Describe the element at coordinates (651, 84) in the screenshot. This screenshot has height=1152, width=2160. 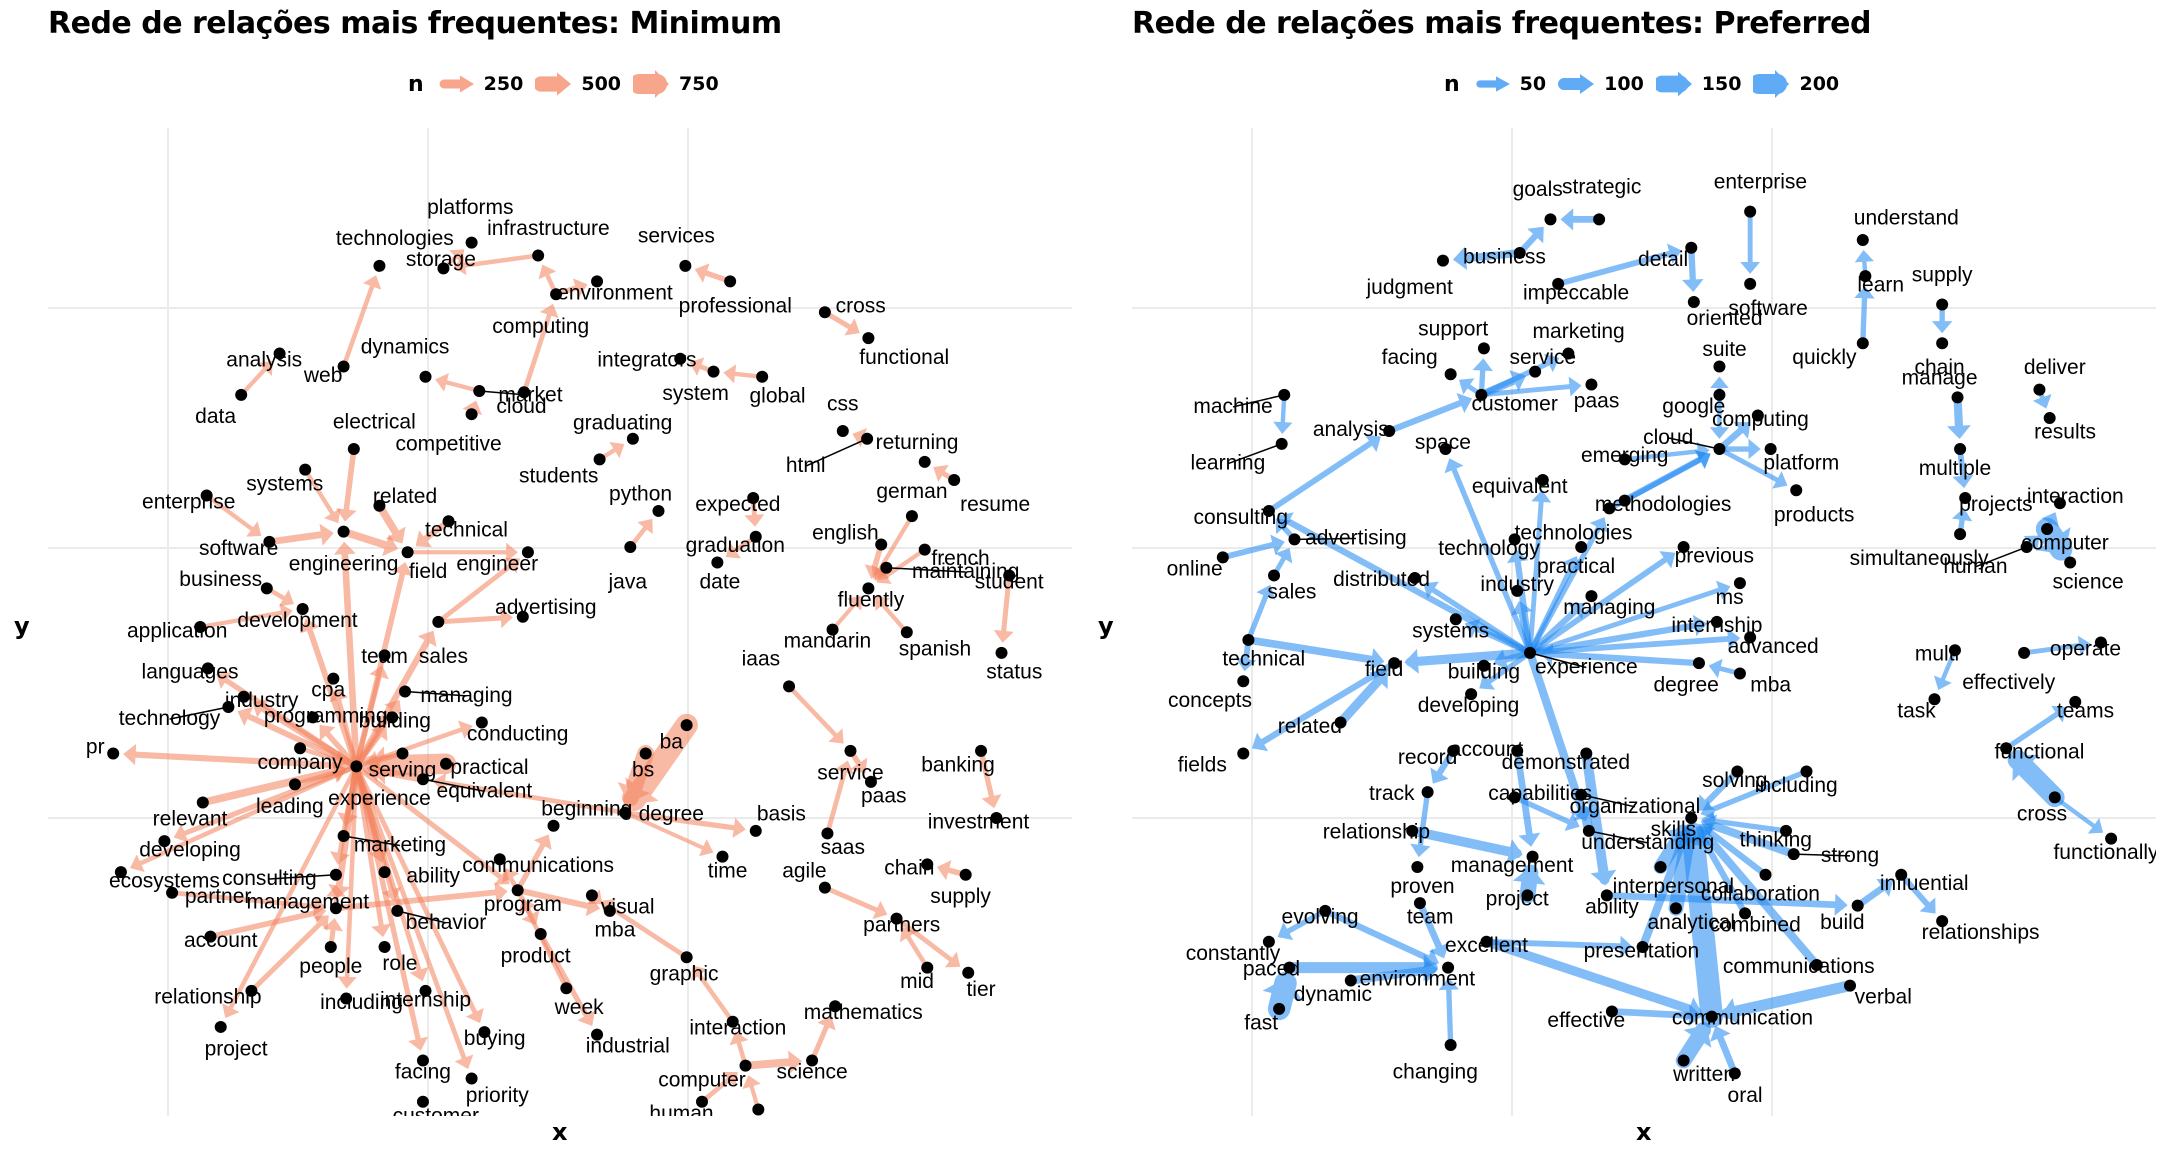
I see `legend-arrow` at that location.